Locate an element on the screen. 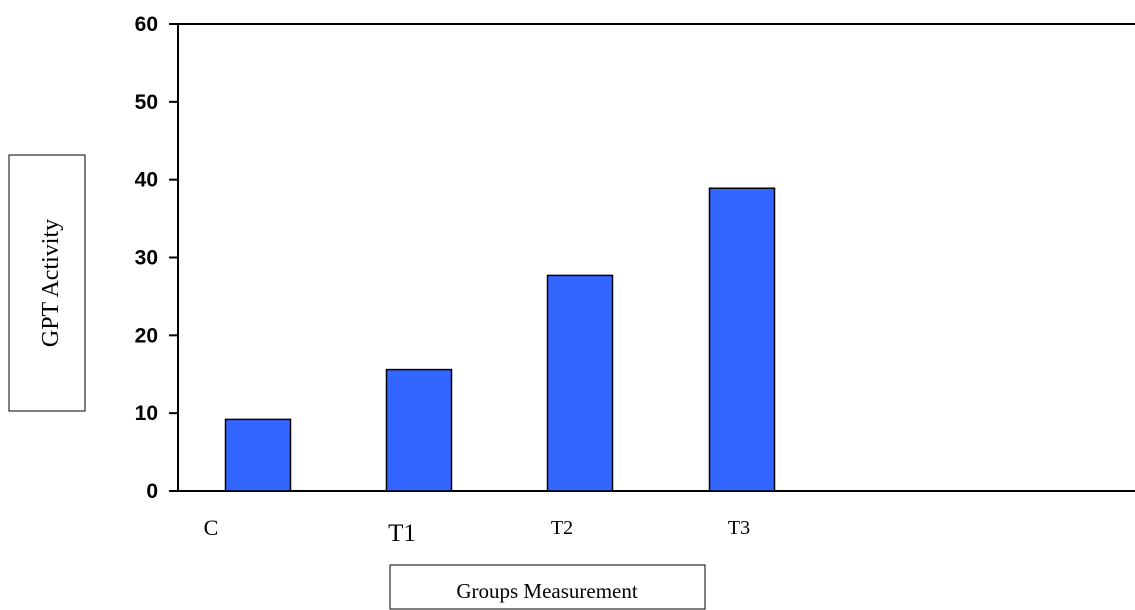  bar-c is located at coordinates (258, 455).